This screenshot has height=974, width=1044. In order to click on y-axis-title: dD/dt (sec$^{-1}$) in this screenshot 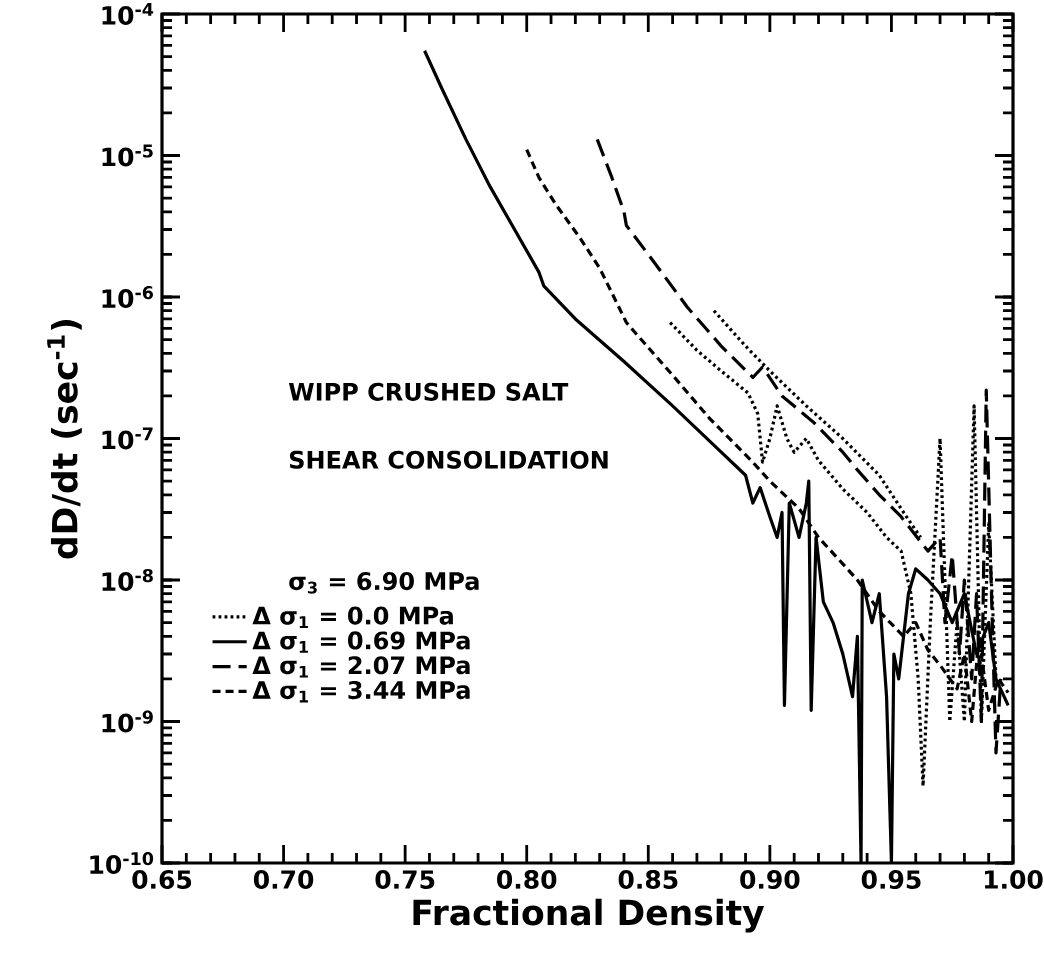, I will do `click(64, 439)`.